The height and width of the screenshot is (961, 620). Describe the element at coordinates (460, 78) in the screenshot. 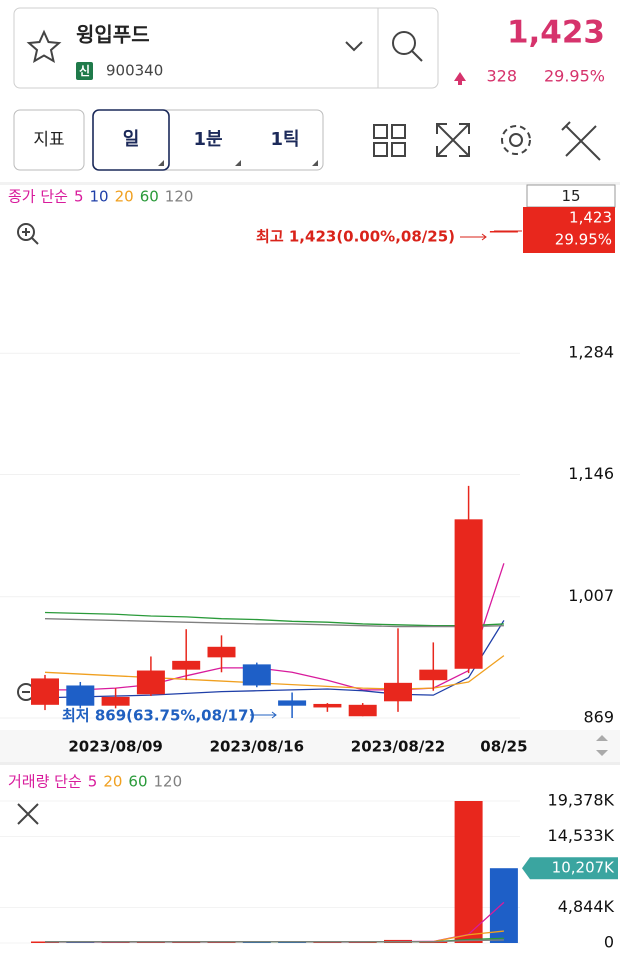

I see `up-arrow` at that location.